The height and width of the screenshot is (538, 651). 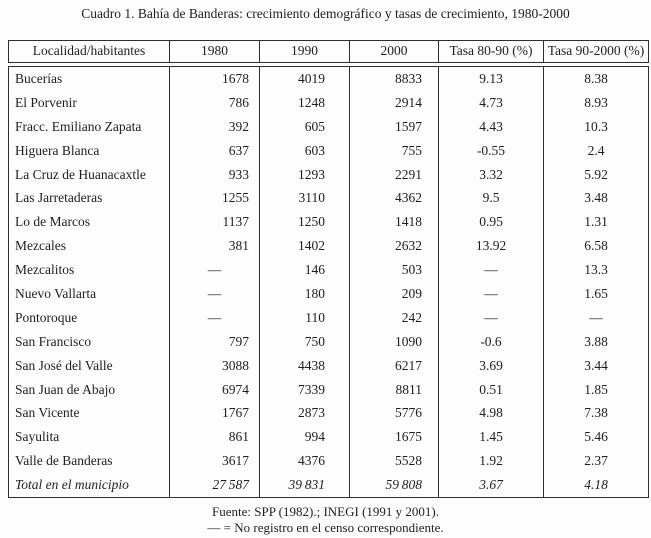 What do you see at coordinates (39, 78) in the screenshot?
I see `locality-cell: Bucerías` at bounding box center [39, 78].